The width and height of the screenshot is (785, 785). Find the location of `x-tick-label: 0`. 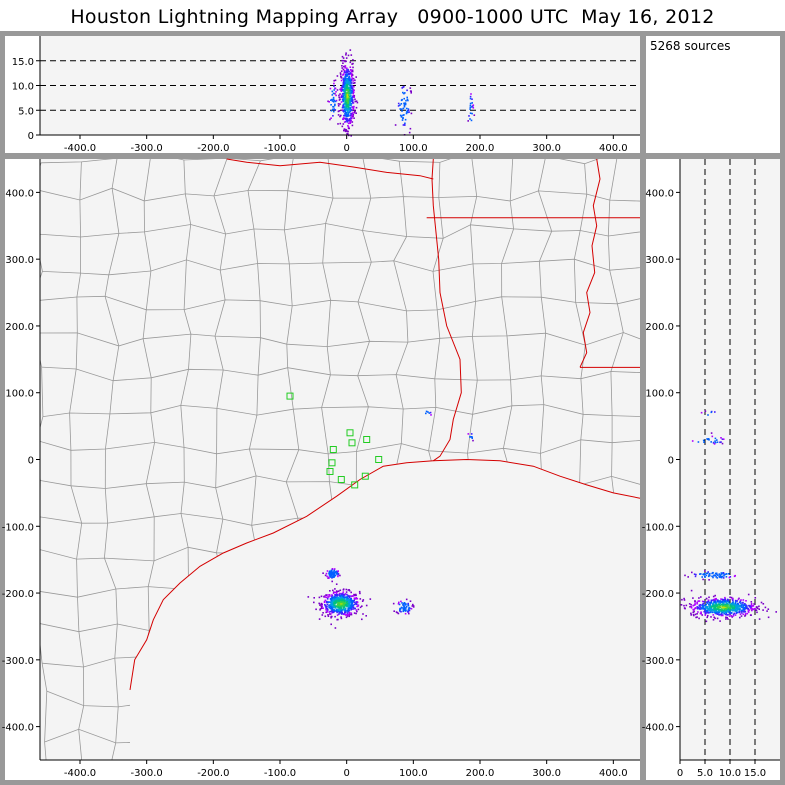

x-tick-label: 0 is located at coordinates (680, 773).